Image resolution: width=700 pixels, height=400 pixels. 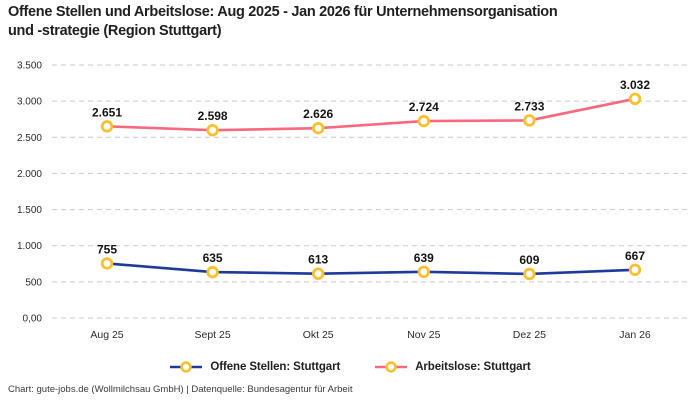 I want to click on y-axis-tick-label: 2.000, so click(x=29, y=174).